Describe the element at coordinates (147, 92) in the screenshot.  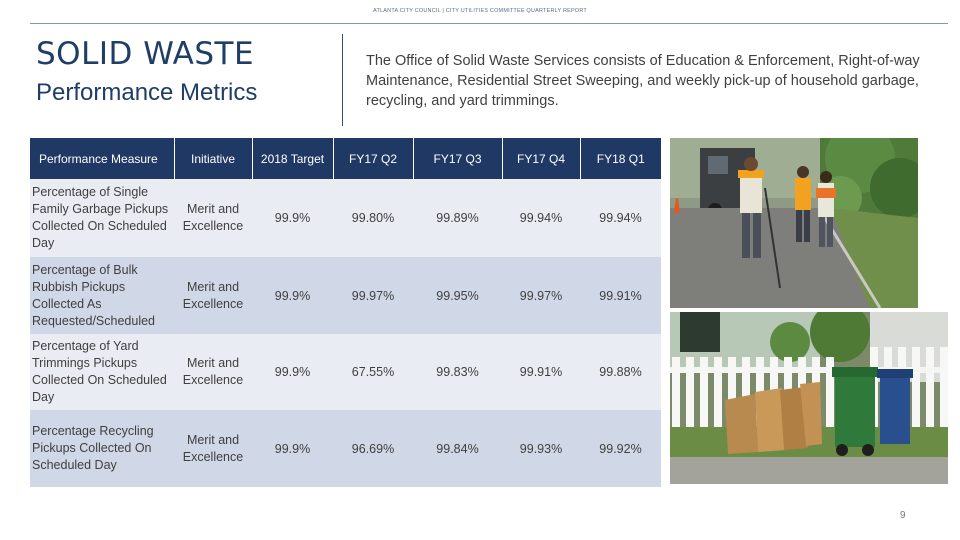
I see `page-subtitle: Performance Metrics` at that location.